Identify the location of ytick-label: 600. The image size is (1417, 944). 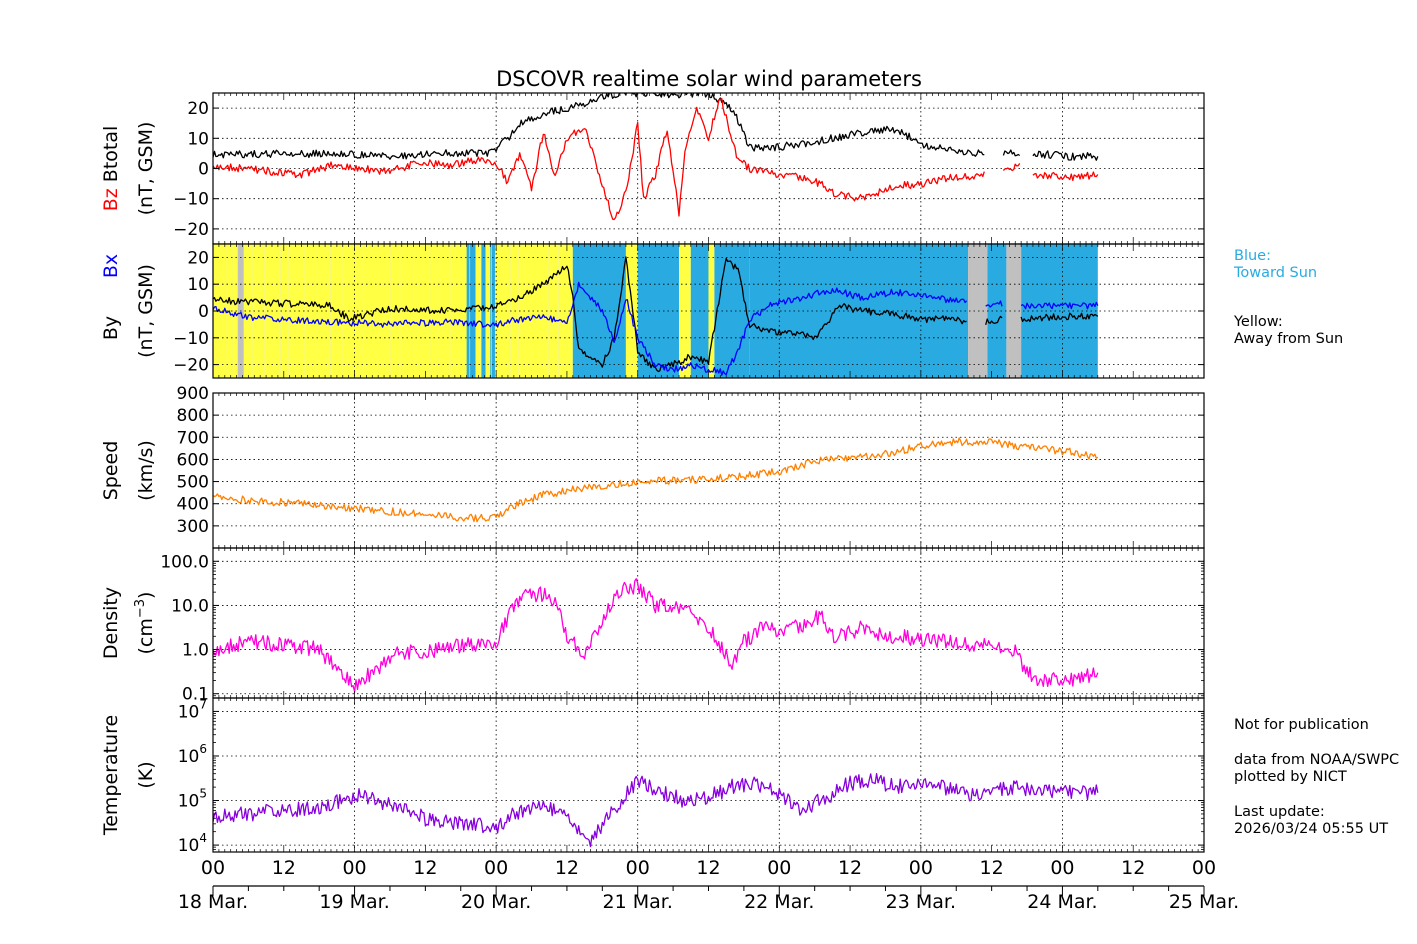
(193, 460).